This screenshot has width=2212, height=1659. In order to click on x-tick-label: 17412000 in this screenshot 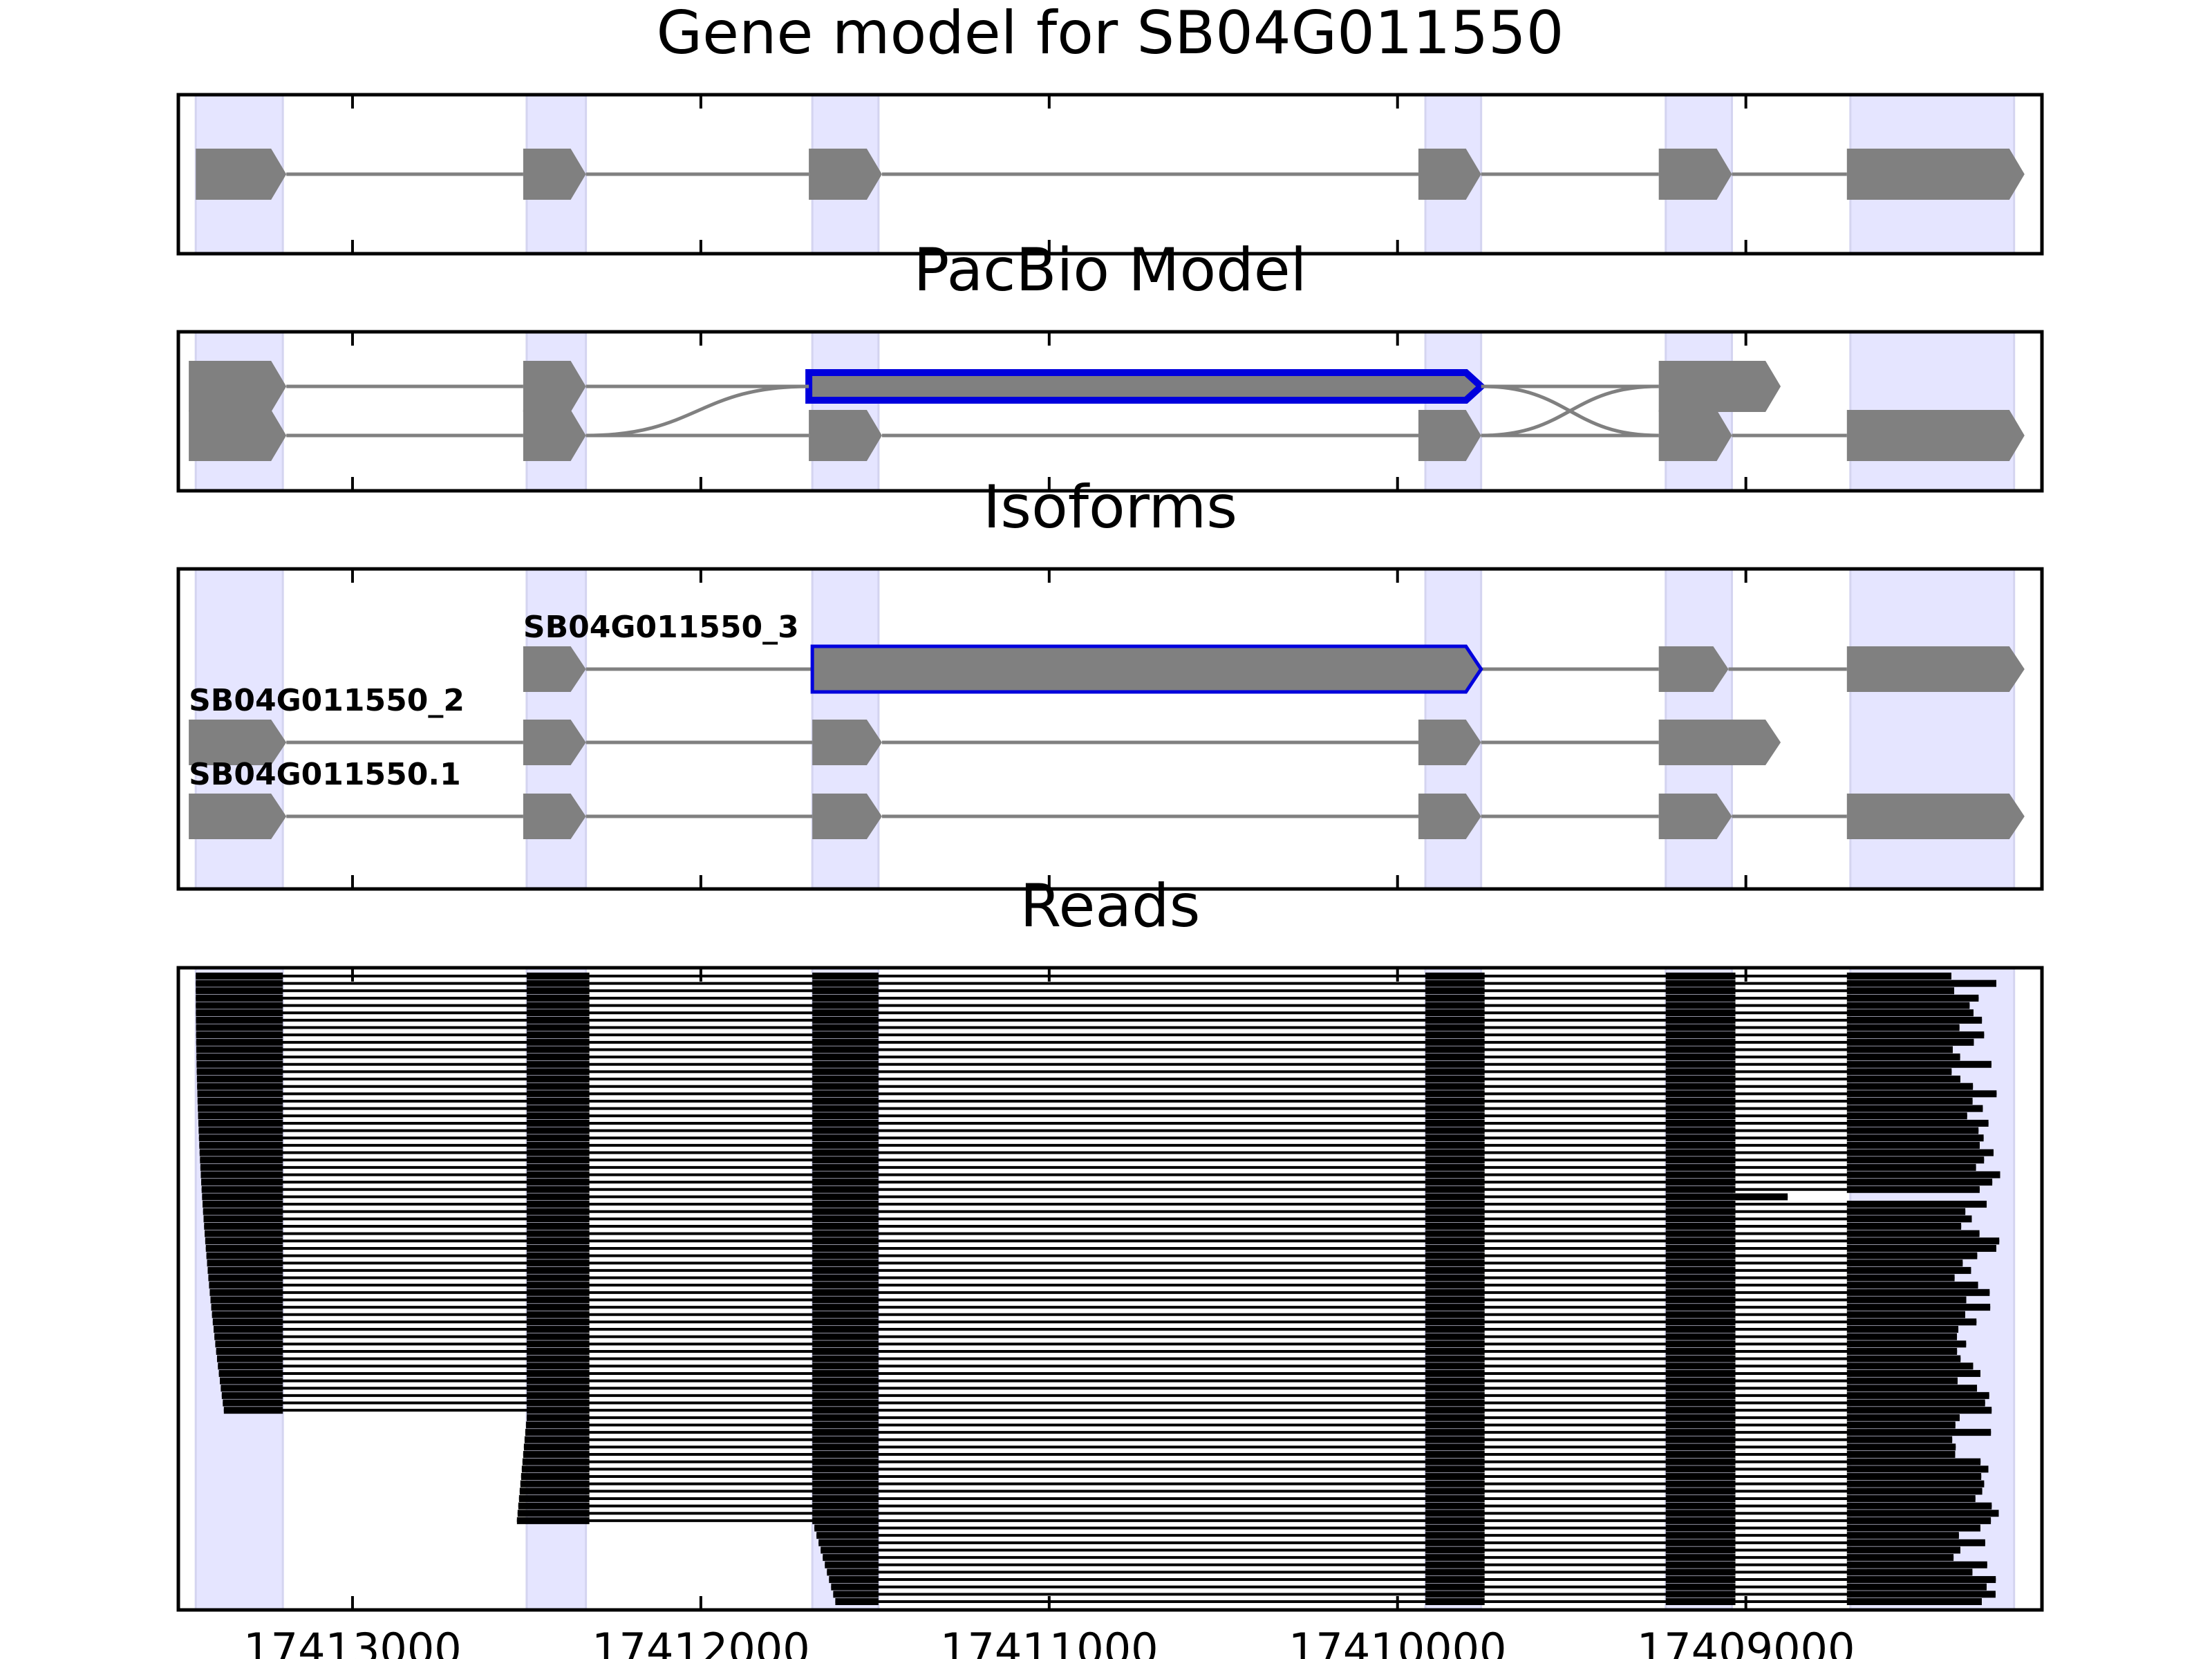, I will do `click(701, 1642)`.